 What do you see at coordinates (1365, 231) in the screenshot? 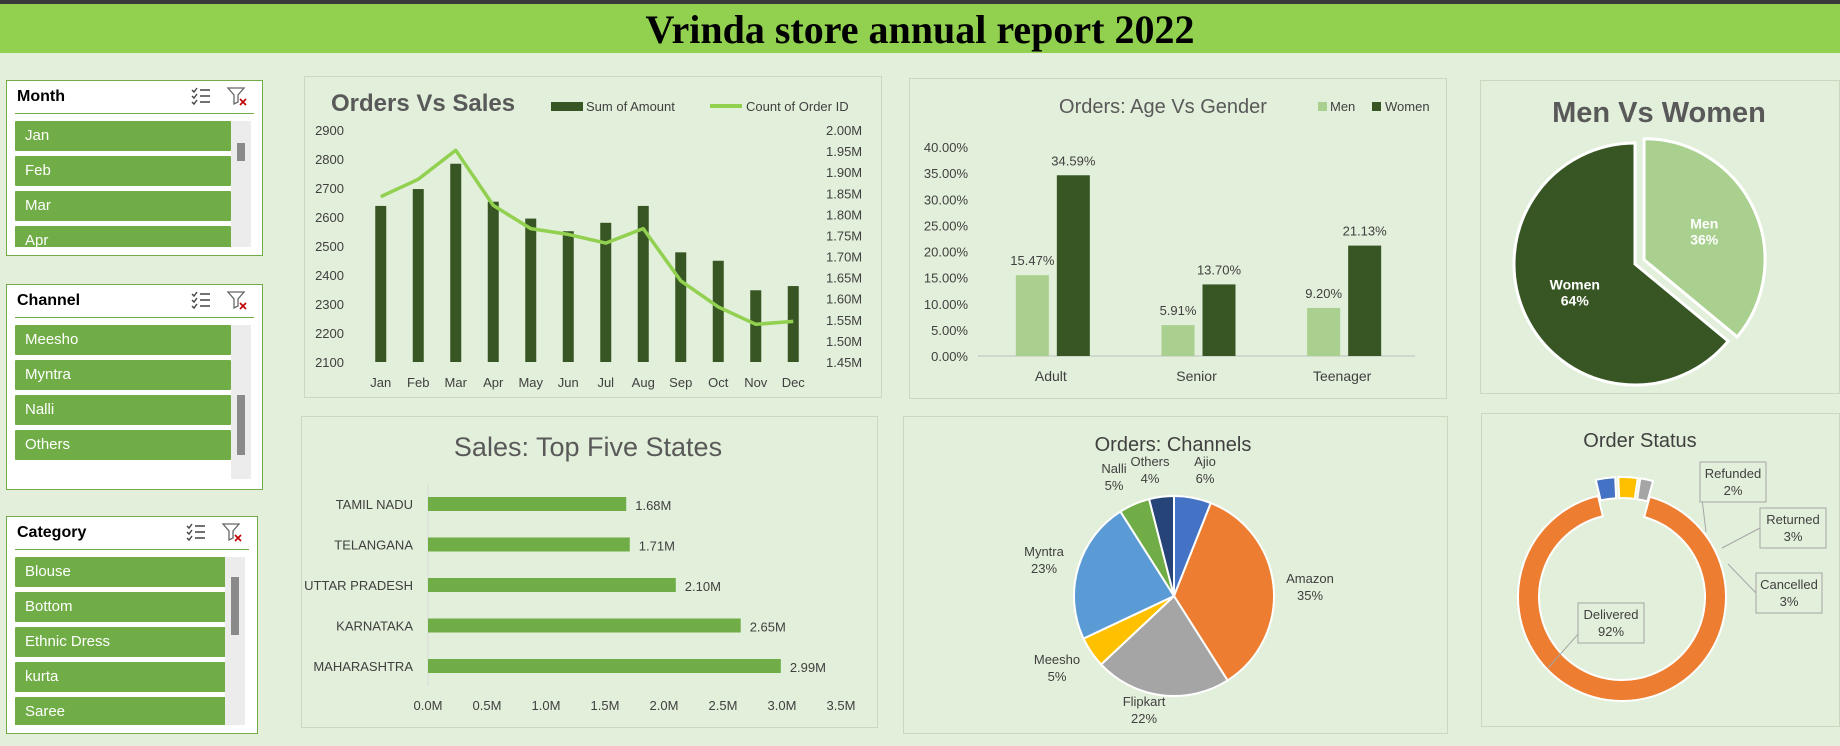
I see `data-label: 21.13%` at bounding box center [1365, 231].